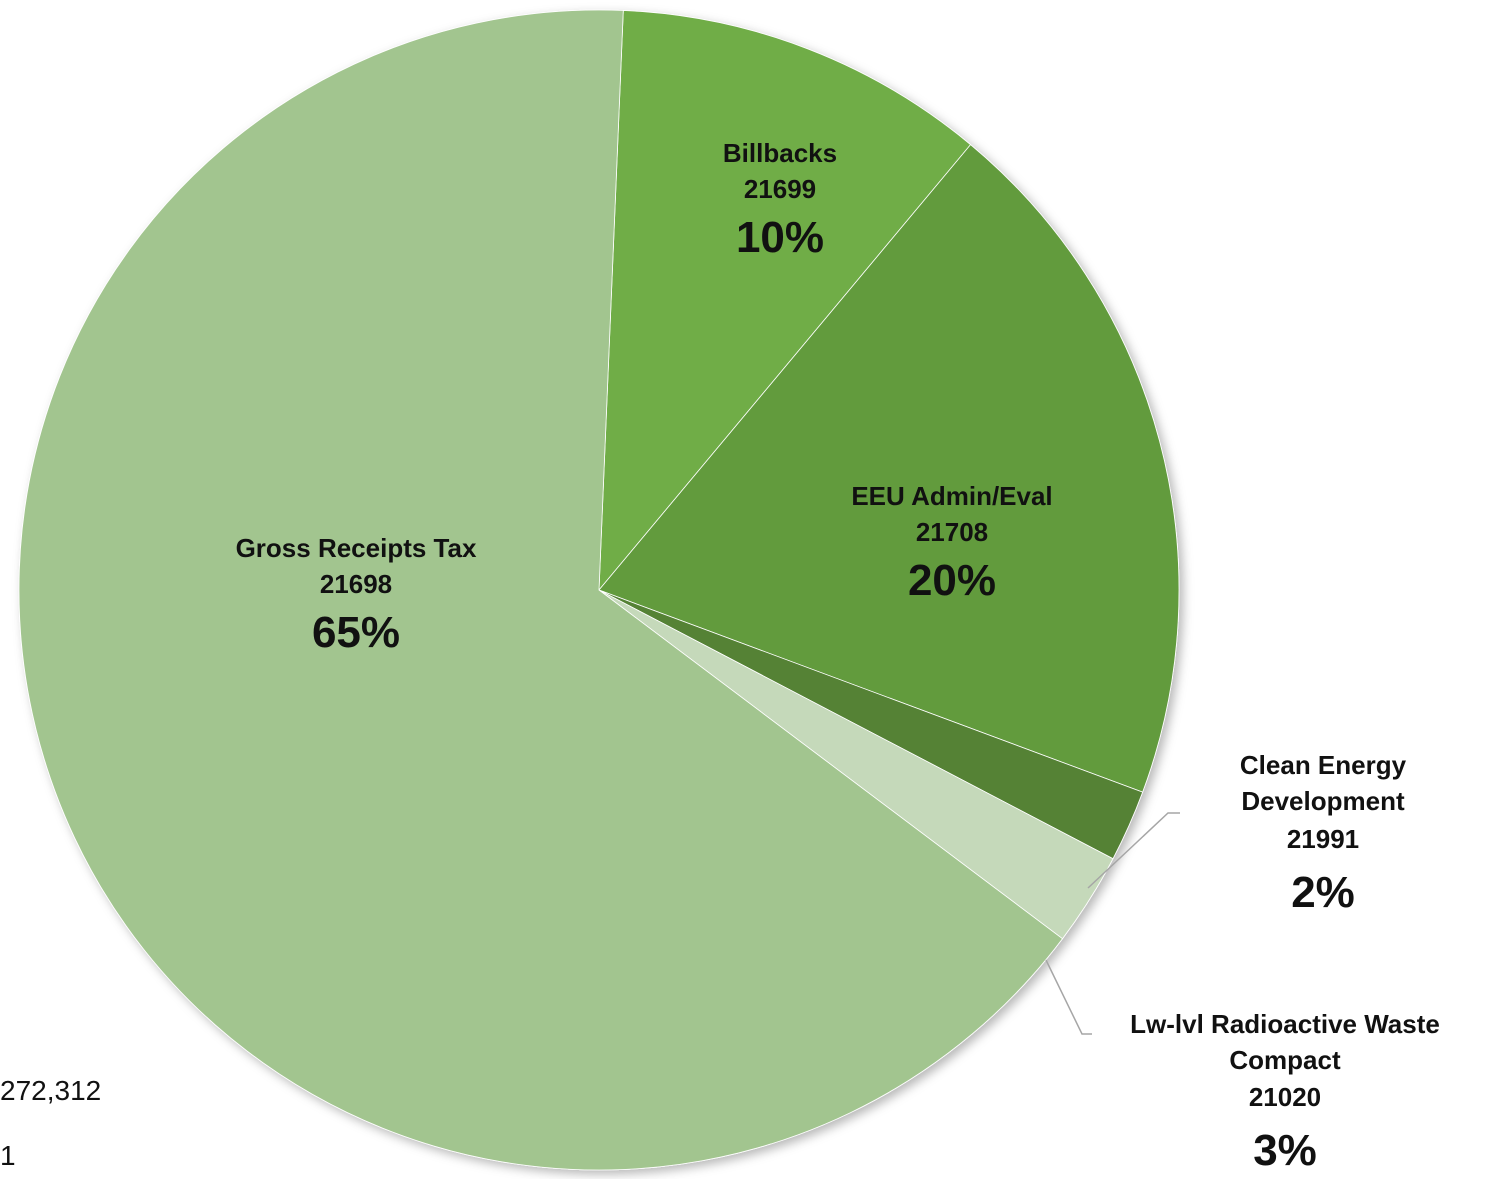  Describe the element at coordinates (356, 632) in the screenshot. I see `slice-label-gross-receipts-tax-percent: 65%` at that location.